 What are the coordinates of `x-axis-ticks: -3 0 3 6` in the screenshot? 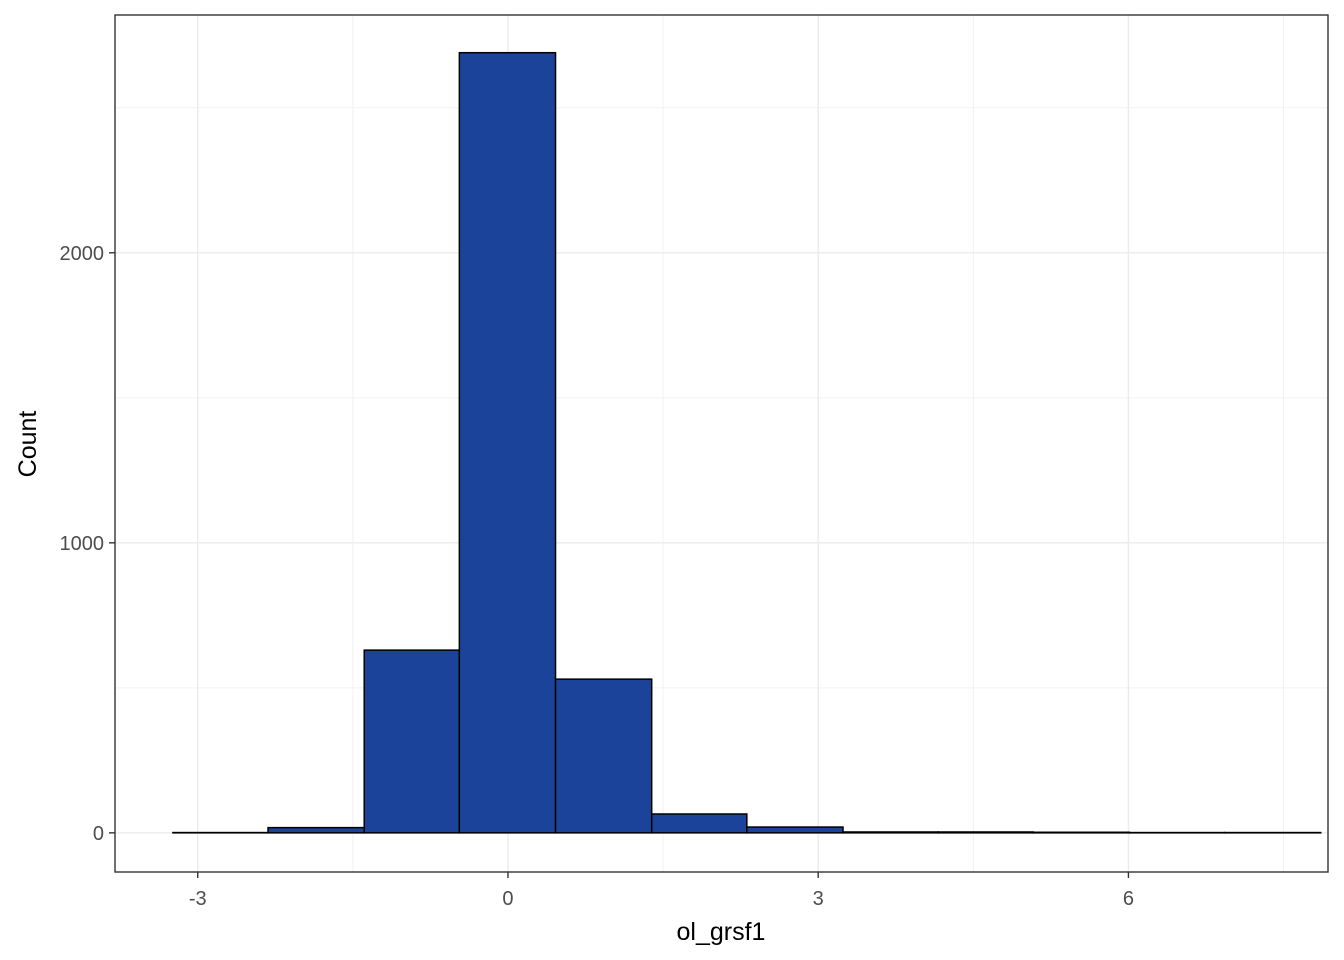 It's located at (661, 891).